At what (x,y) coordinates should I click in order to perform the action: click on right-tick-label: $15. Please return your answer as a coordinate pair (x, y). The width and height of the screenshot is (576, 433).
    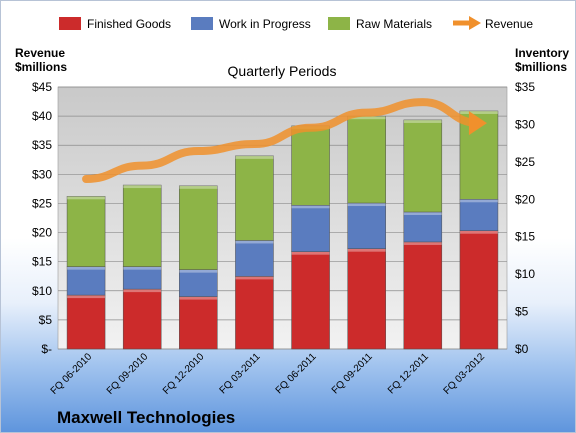
    Looking at the image, I should click on (525, 237).